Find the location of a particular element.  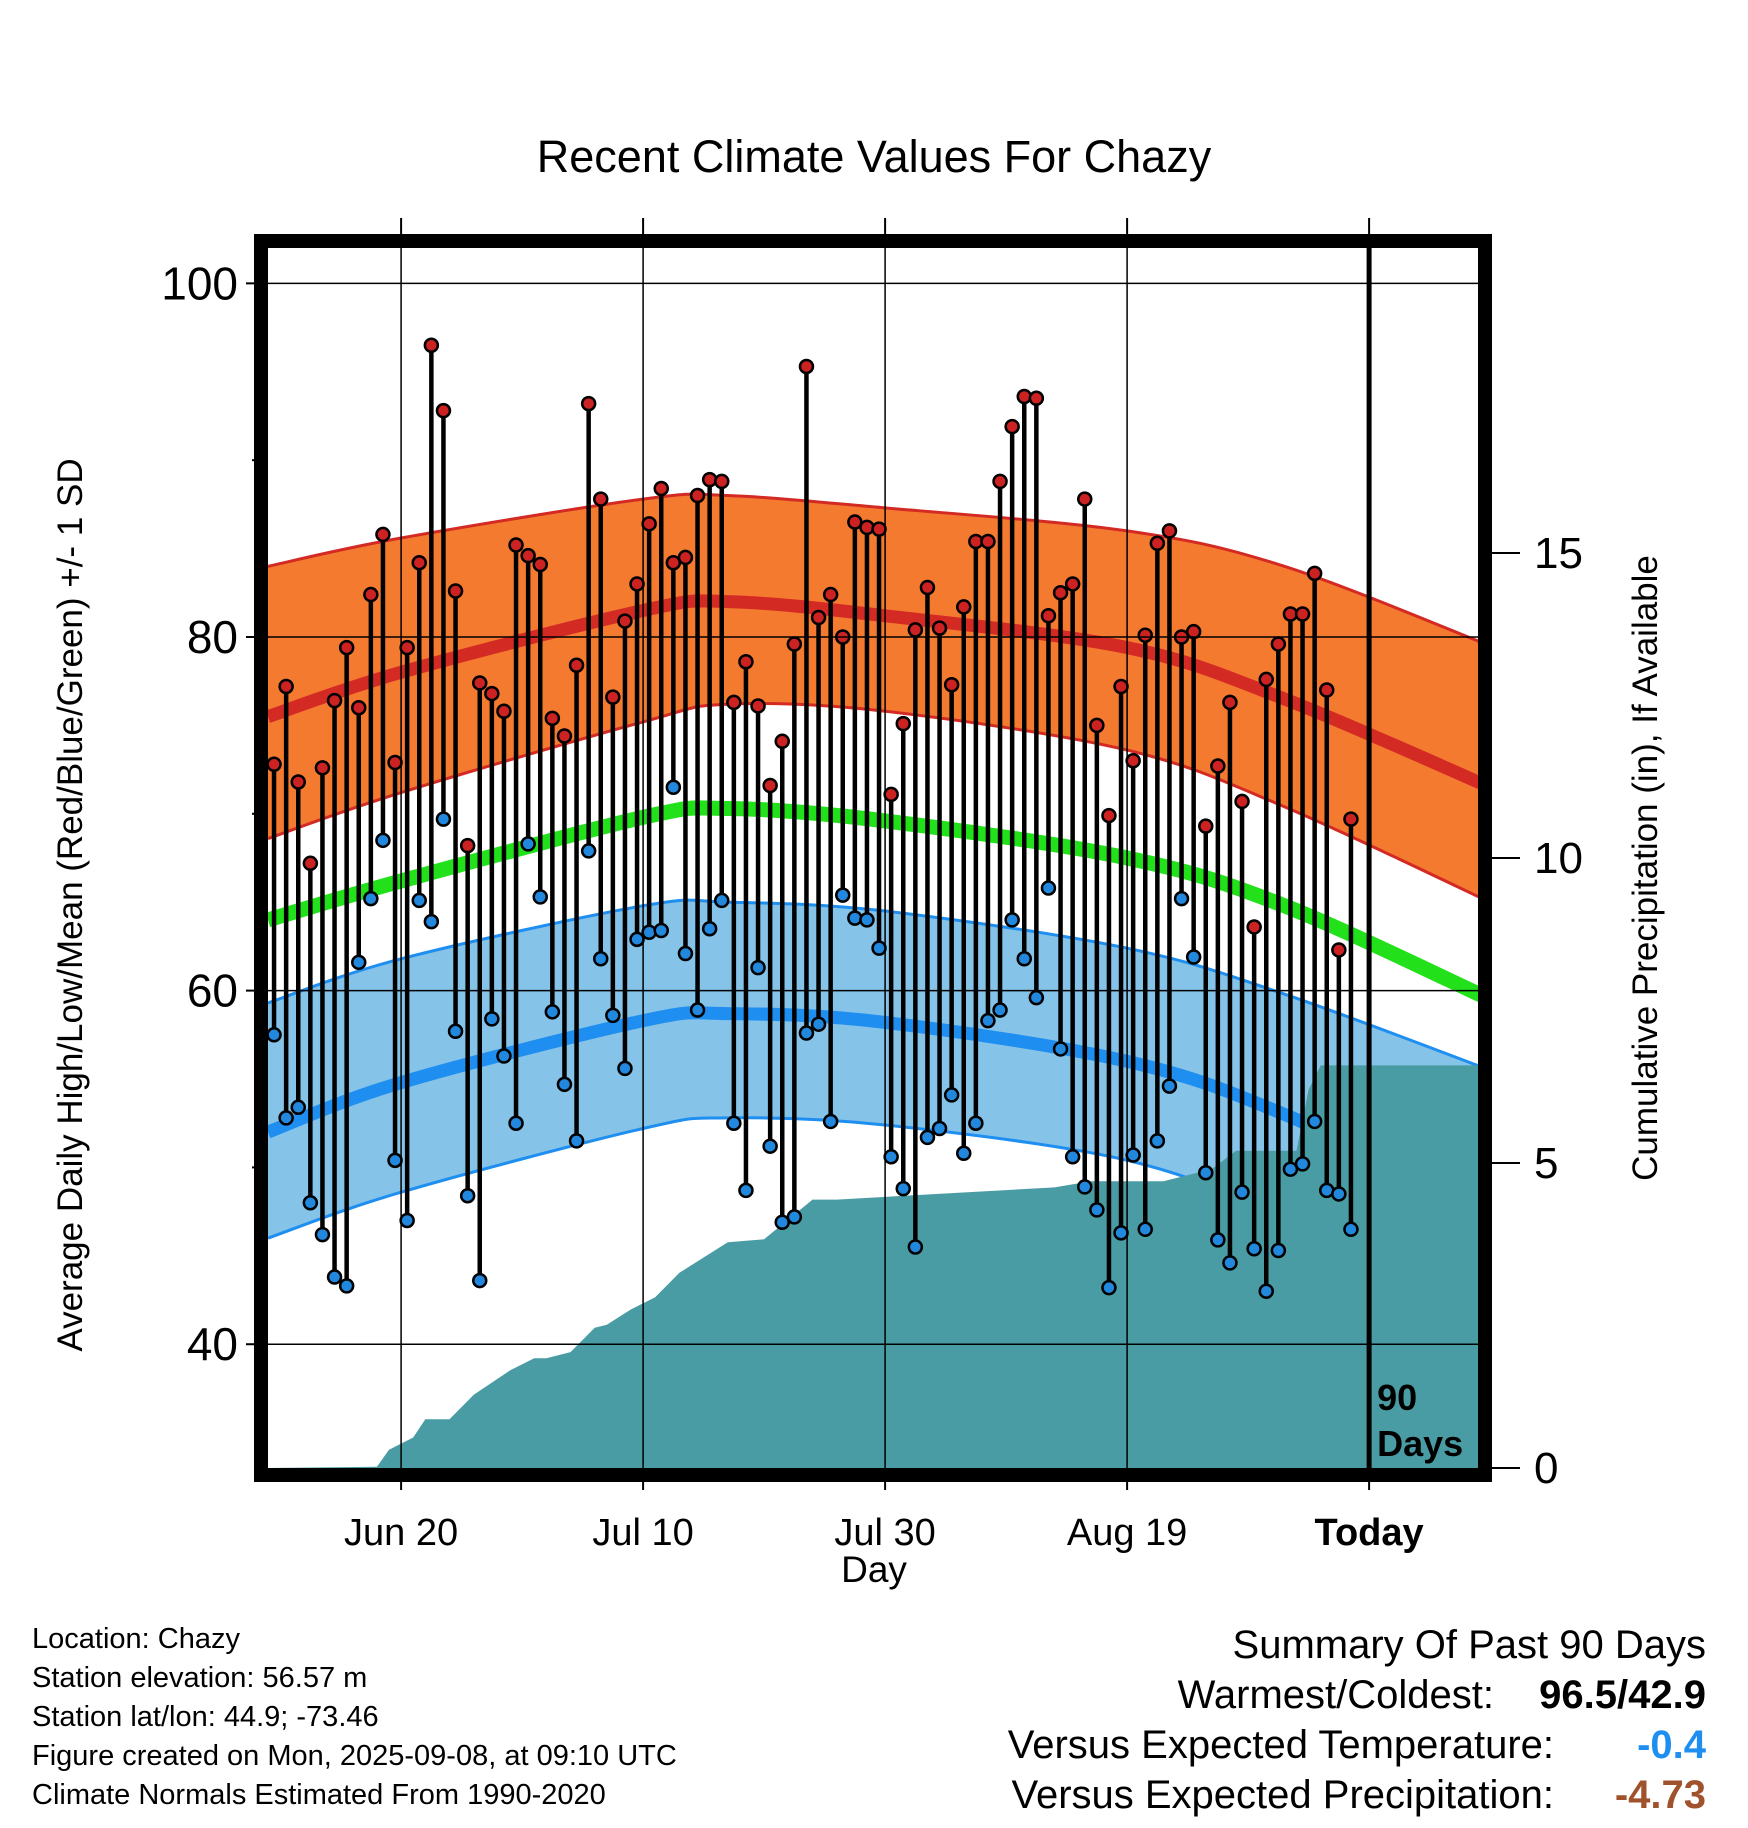

x-tick-label: Jul 30 is located at coordinates (884, 1533).